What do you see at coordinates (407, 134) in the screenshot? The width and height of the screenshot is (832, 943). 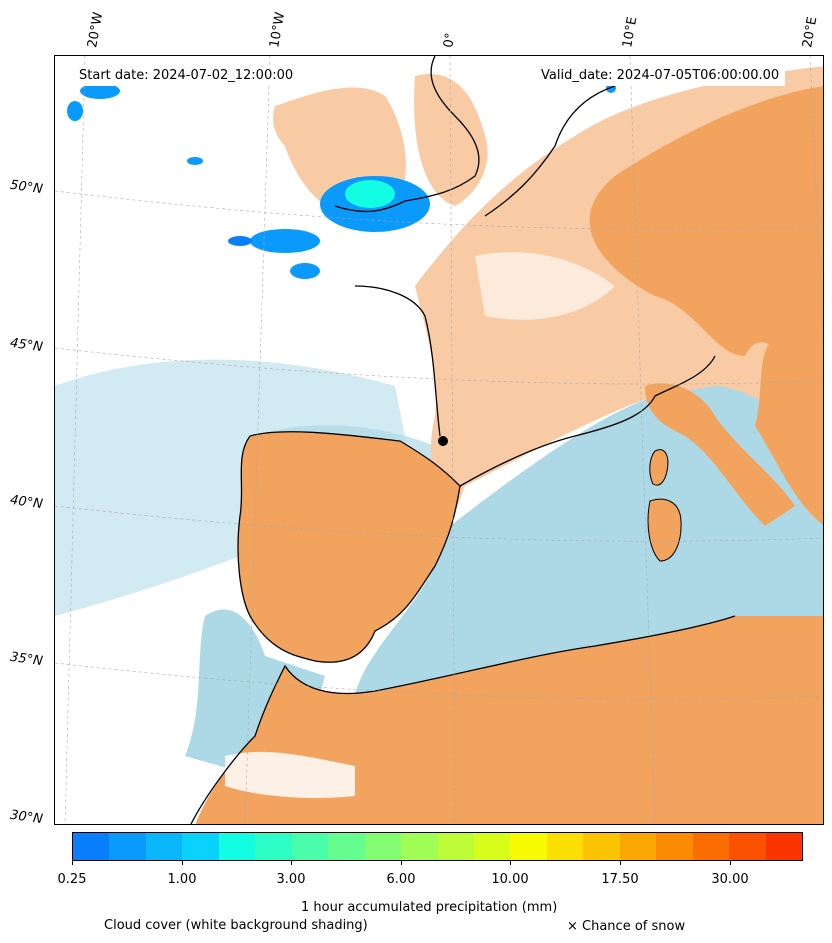 I see `coastline-britain` at bounding box center [407, 134].